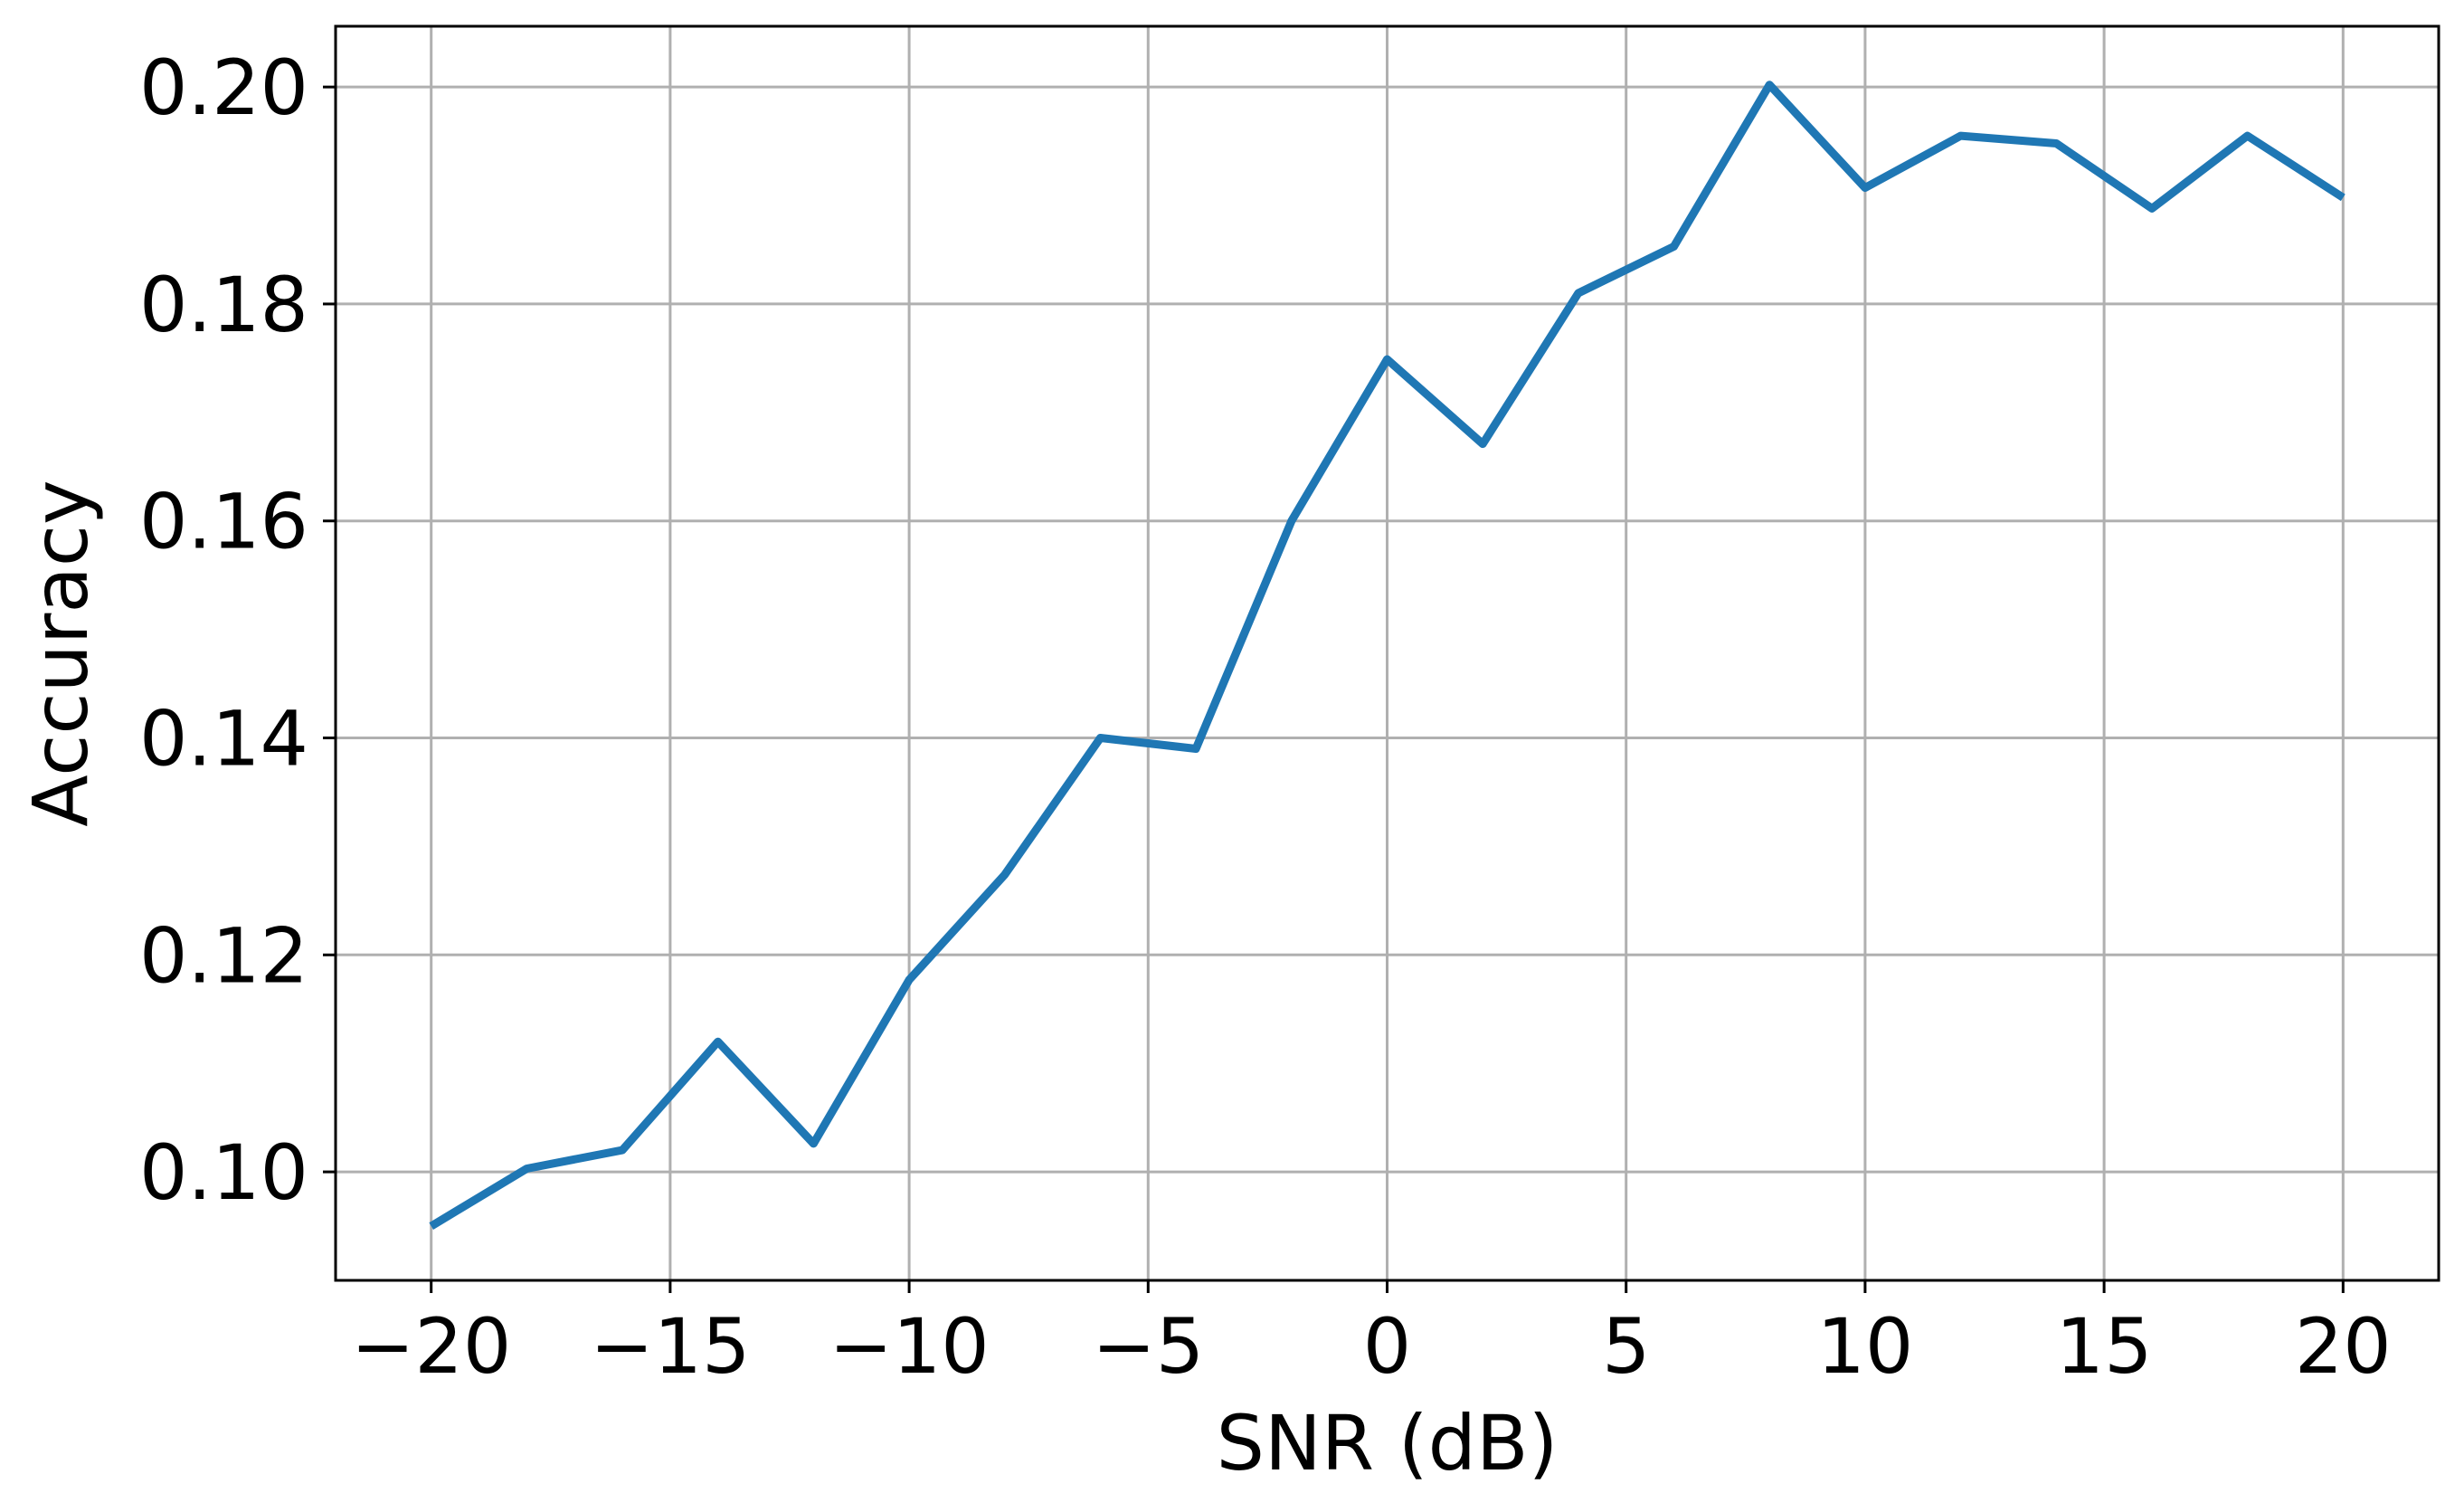 The height and width of the screenshot is (1512, 2464). I want to click on x-tick-label: 5, so click(1626, 1347).